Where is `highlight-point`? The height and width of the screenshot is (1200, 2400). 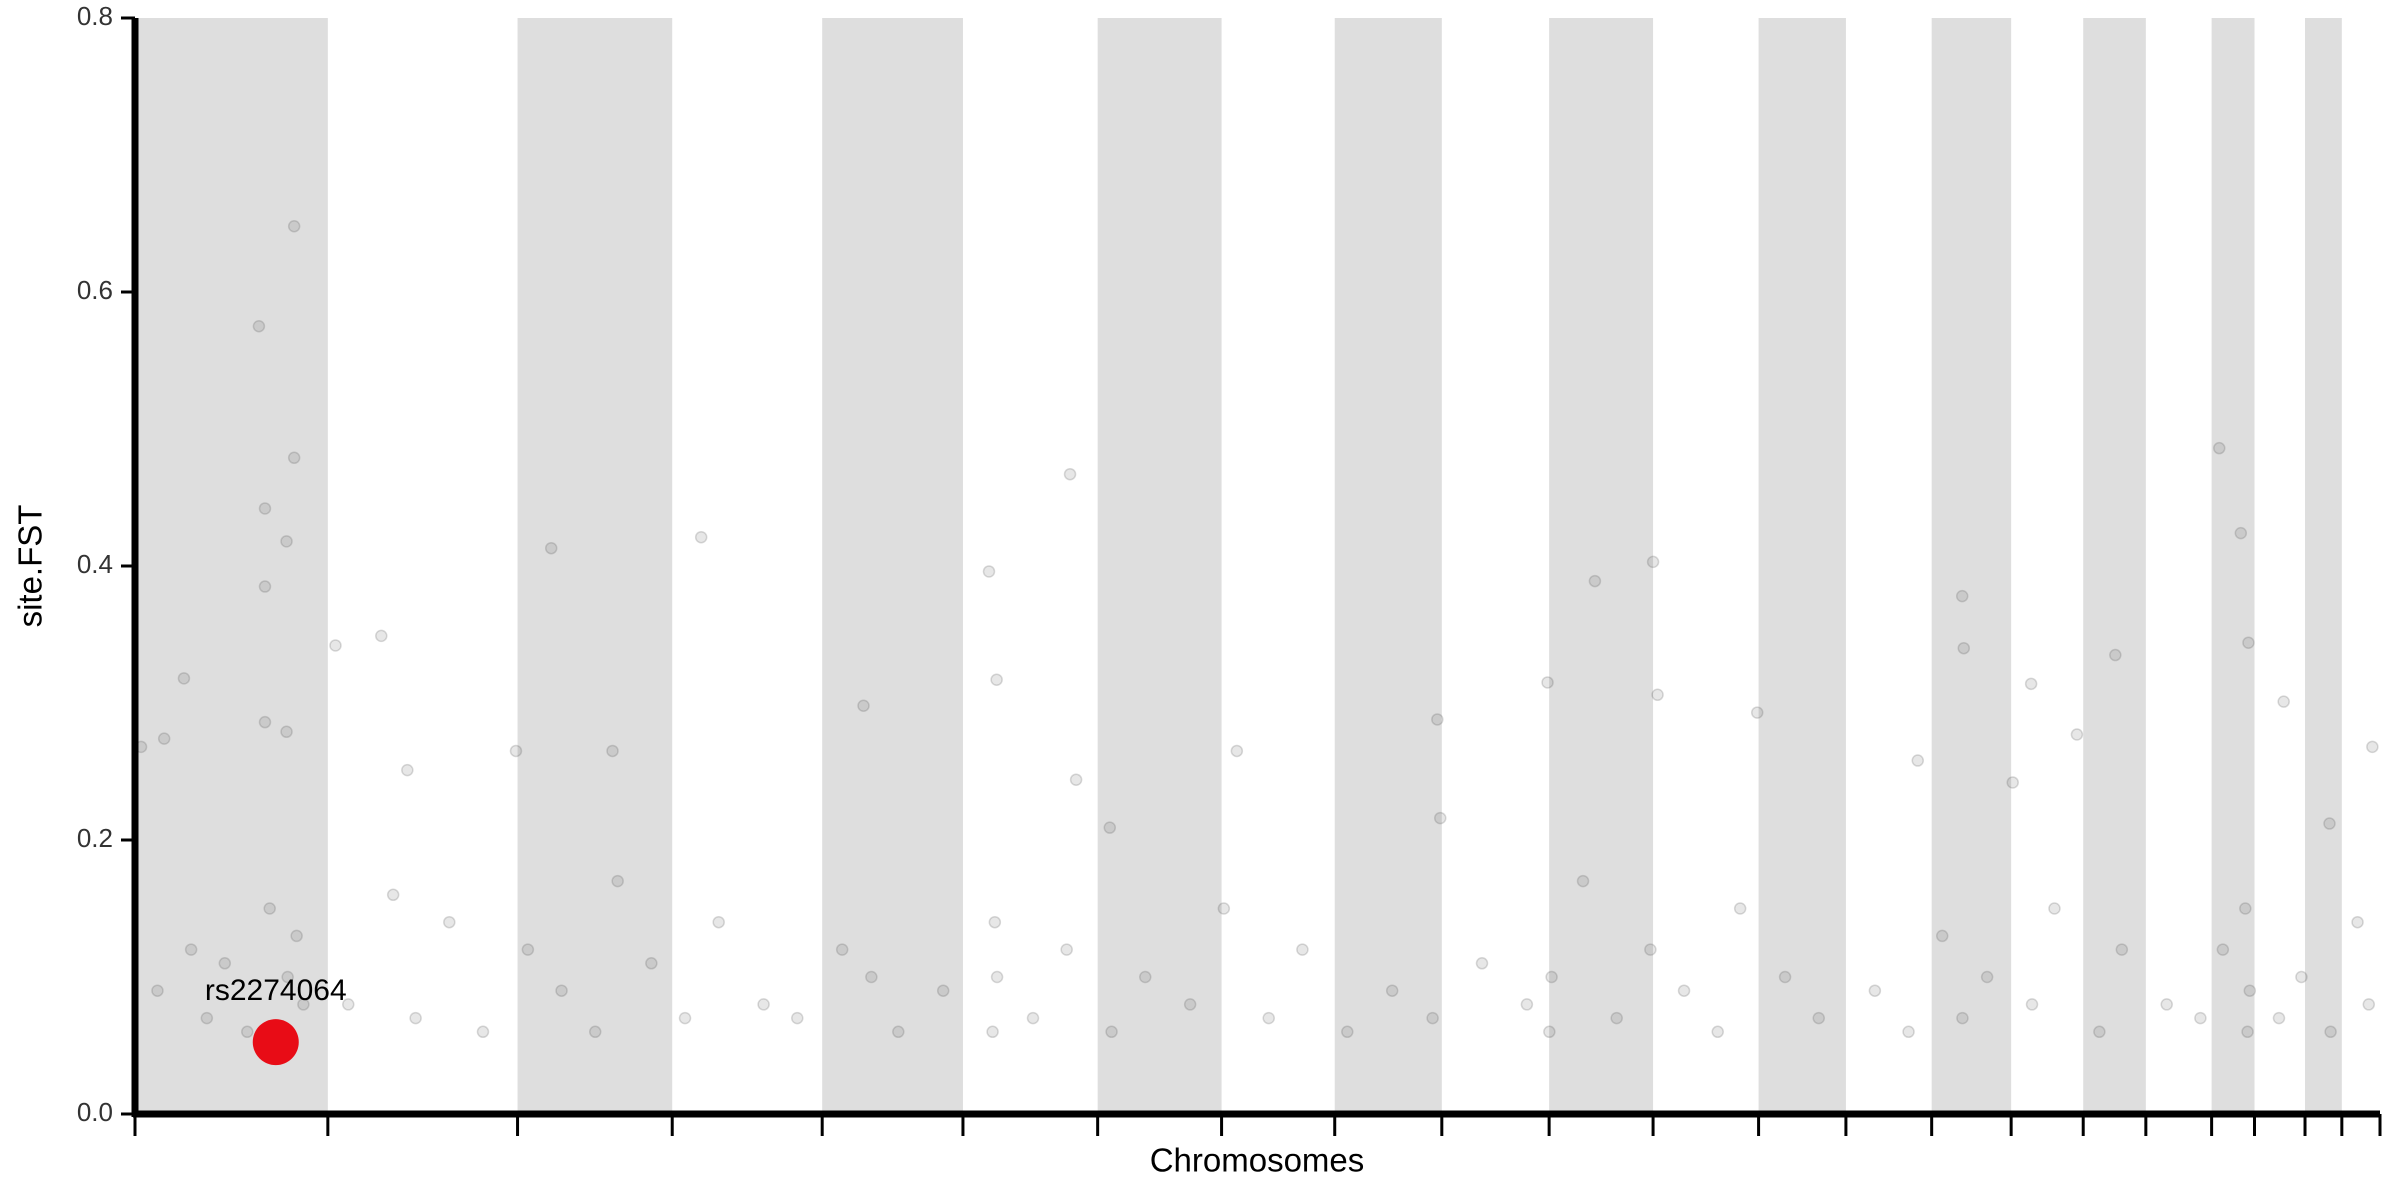 highlight-point is located at coordinates (275, 1042).